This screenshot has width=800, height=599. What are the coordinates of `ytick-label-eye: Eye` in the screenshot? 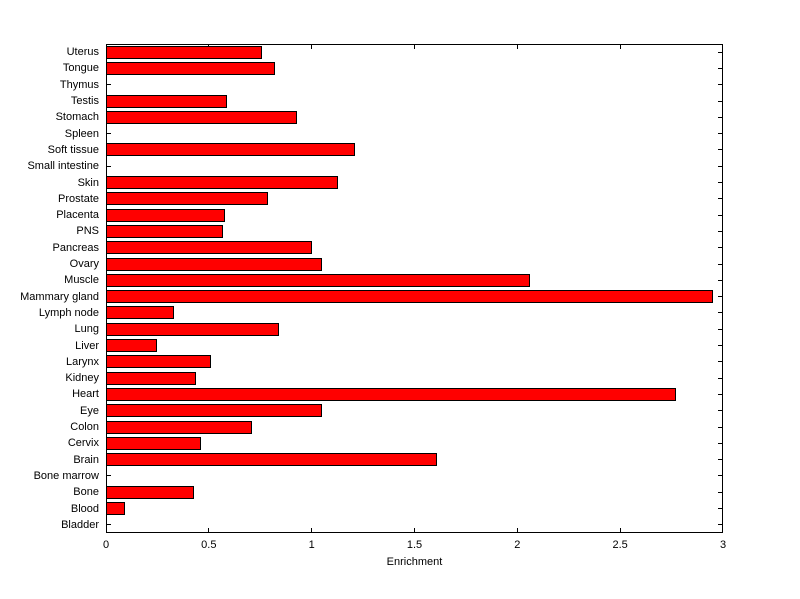 It's located at (89, 410).